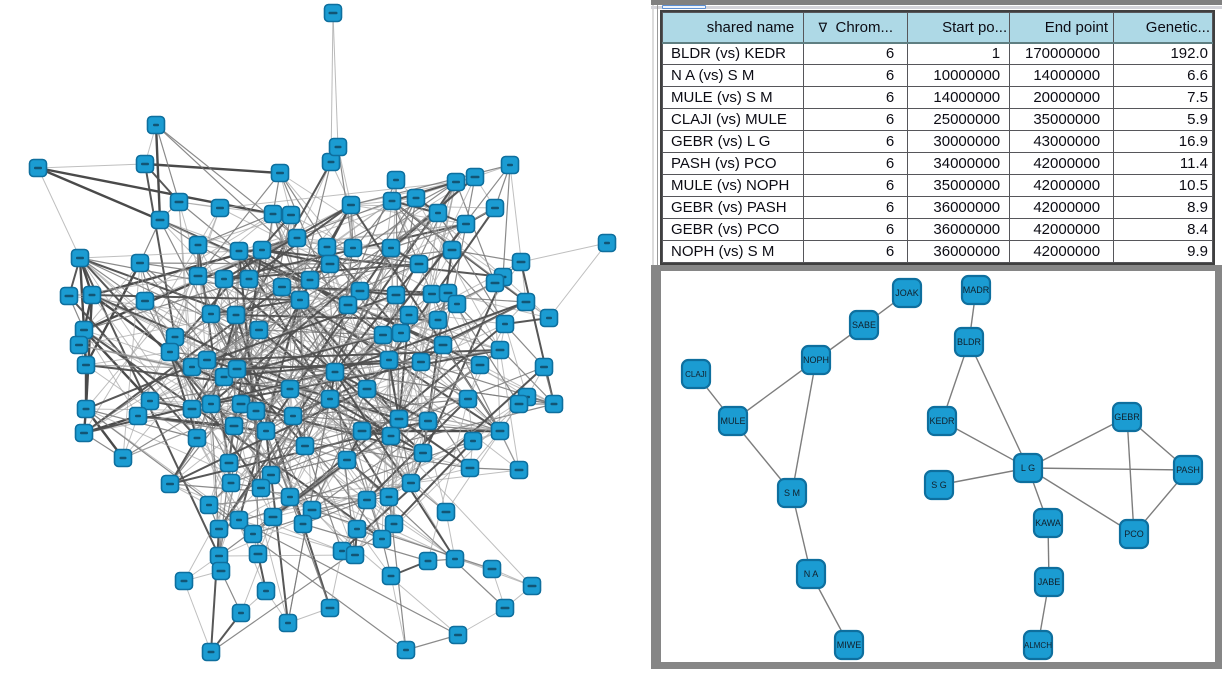 Image resolution: width=1222 pixels, height=674 pixels. I want to click on svg-text: PASH, so click(1188, 470).